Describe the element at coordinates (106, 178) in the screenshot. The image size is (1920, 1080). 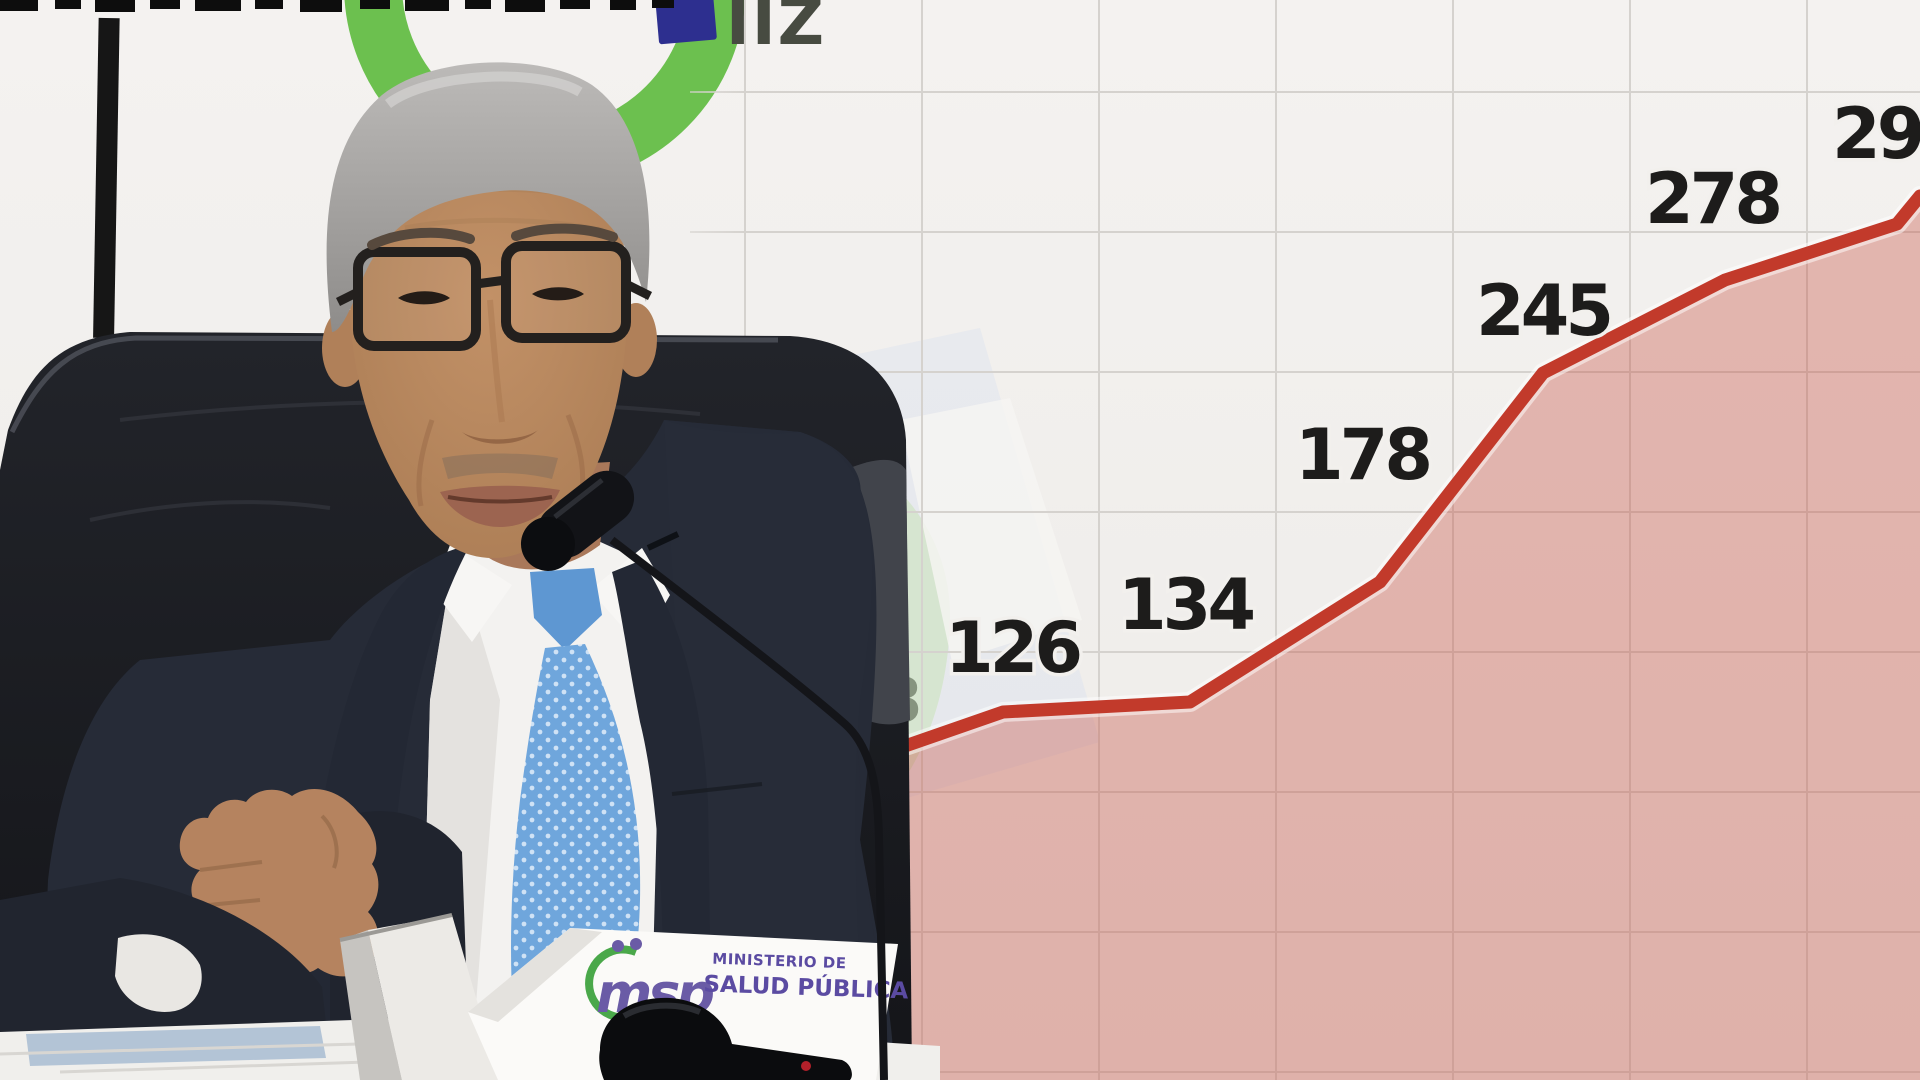
I see `wall-frame-edge` at that location.